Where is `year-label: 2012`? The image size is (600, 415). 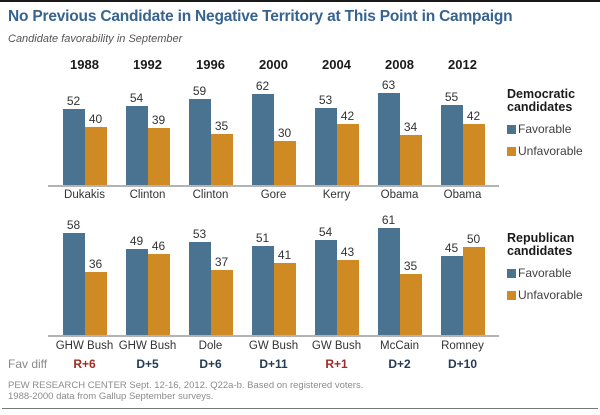
year-label: 2012 is located at coordinates (462, 64).